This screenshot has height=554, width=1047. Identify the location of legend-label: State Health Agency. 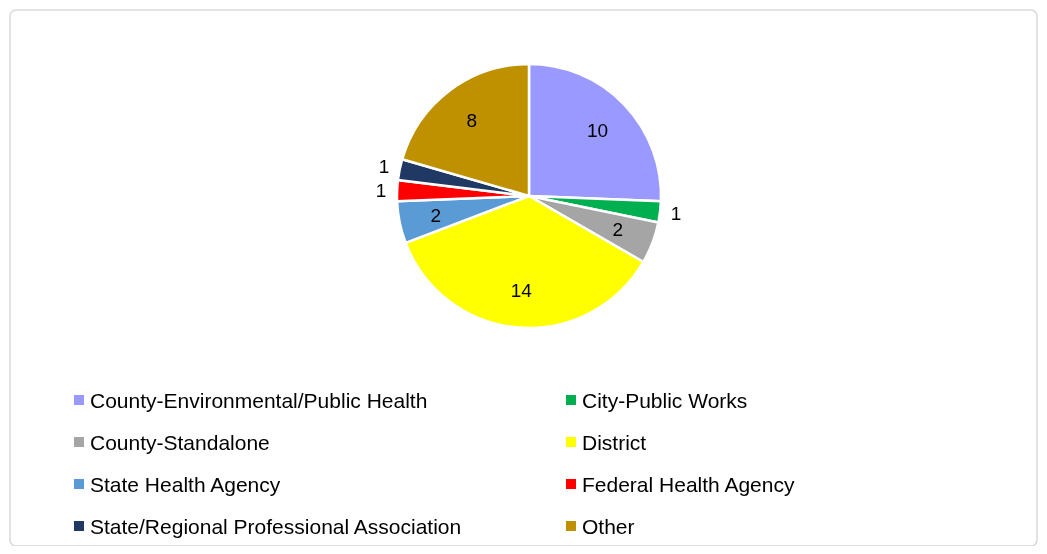
(185, 484).